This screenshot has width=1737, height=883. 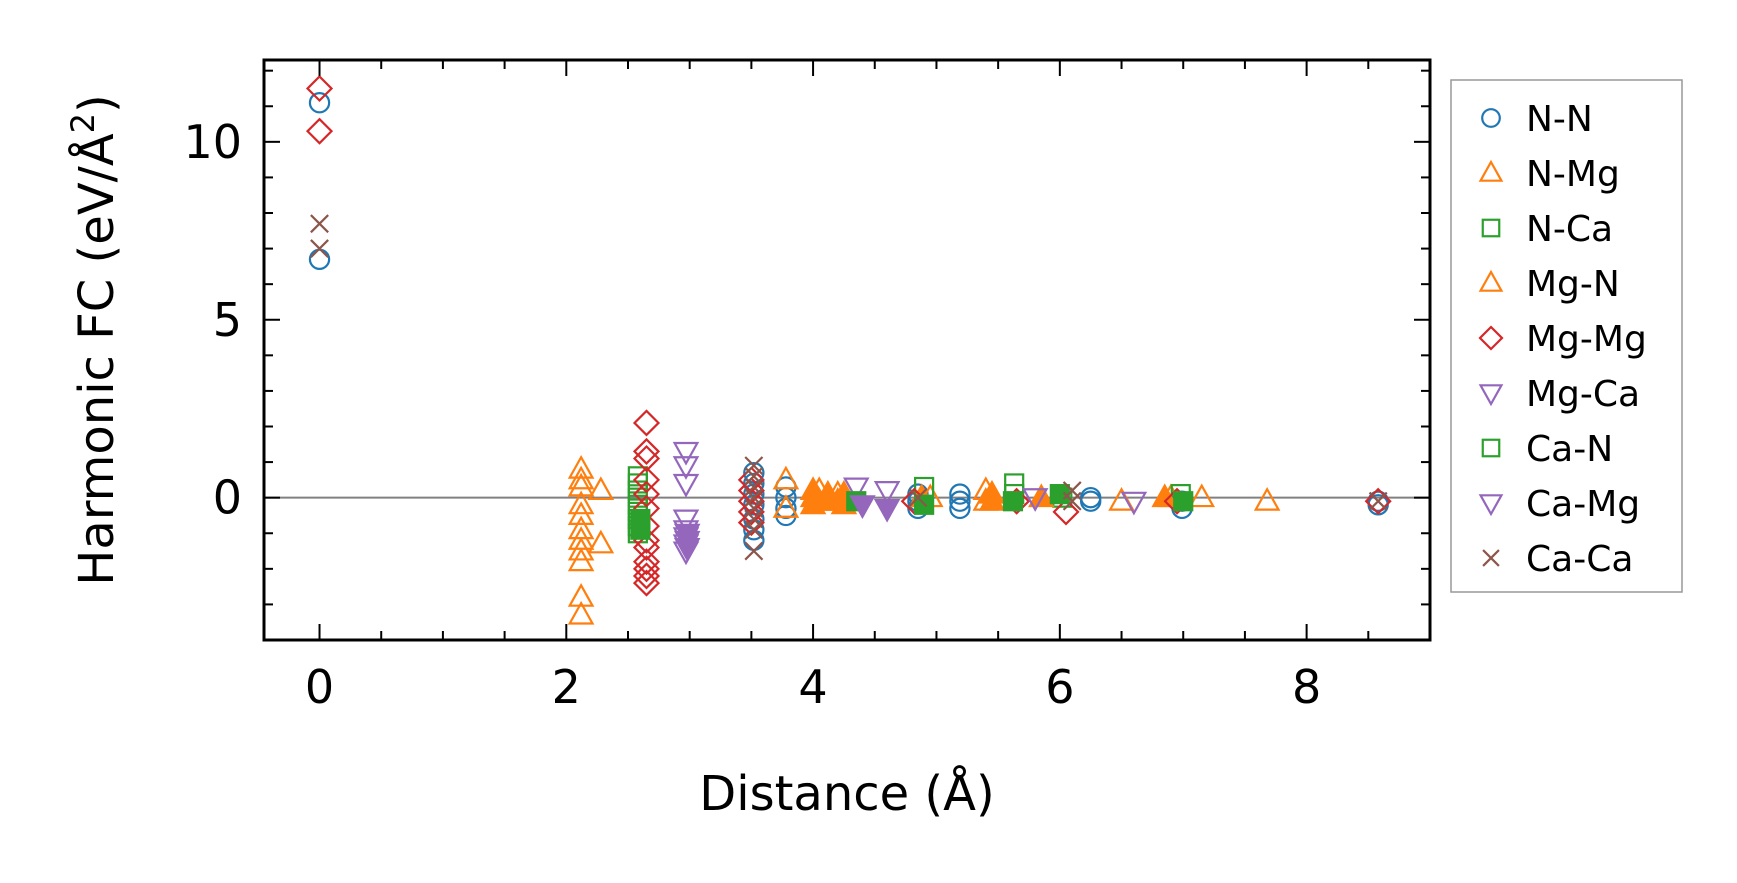 I want to click on legend-item: N-Ca, so click(x=1547, y=229).